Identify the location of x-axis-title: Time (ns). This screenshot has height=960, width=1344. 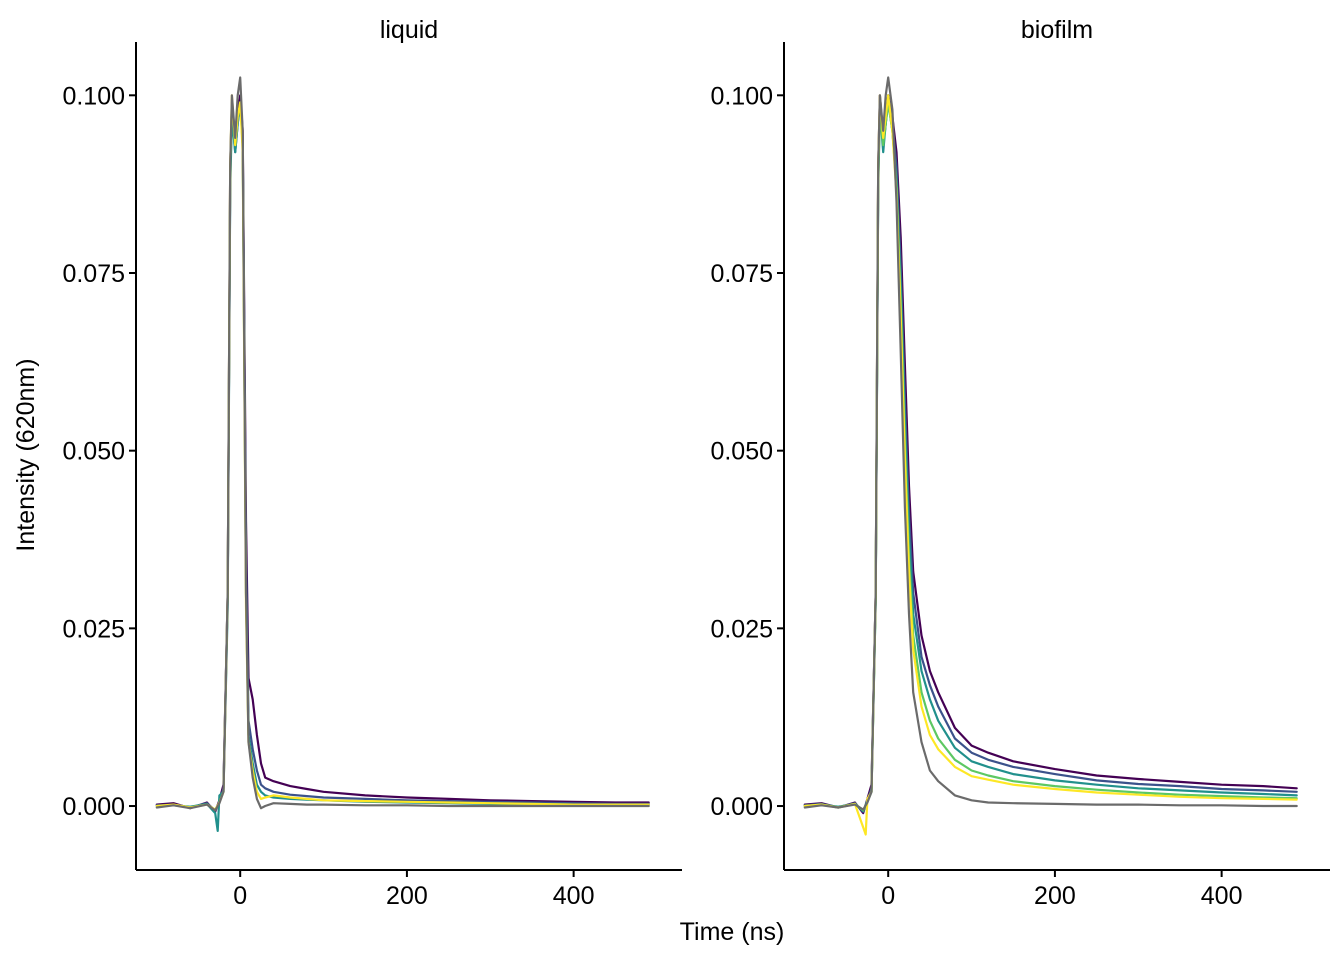
(732, 932).